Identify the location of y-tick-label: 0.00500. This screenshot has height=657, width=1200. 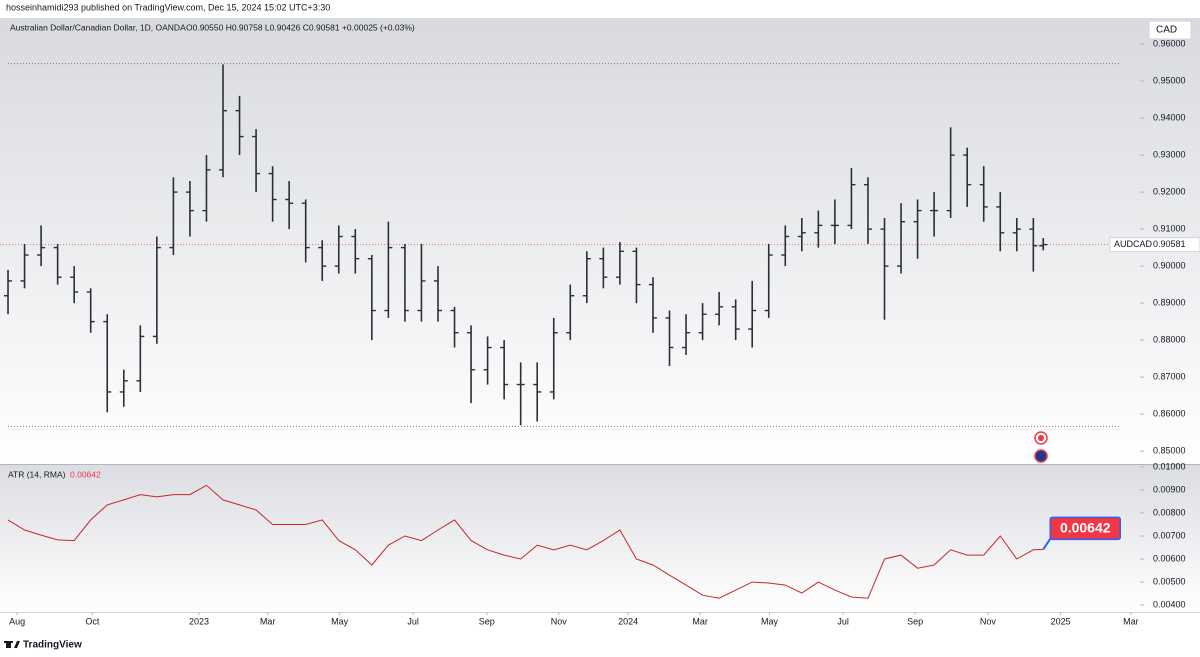
(1169, 581).